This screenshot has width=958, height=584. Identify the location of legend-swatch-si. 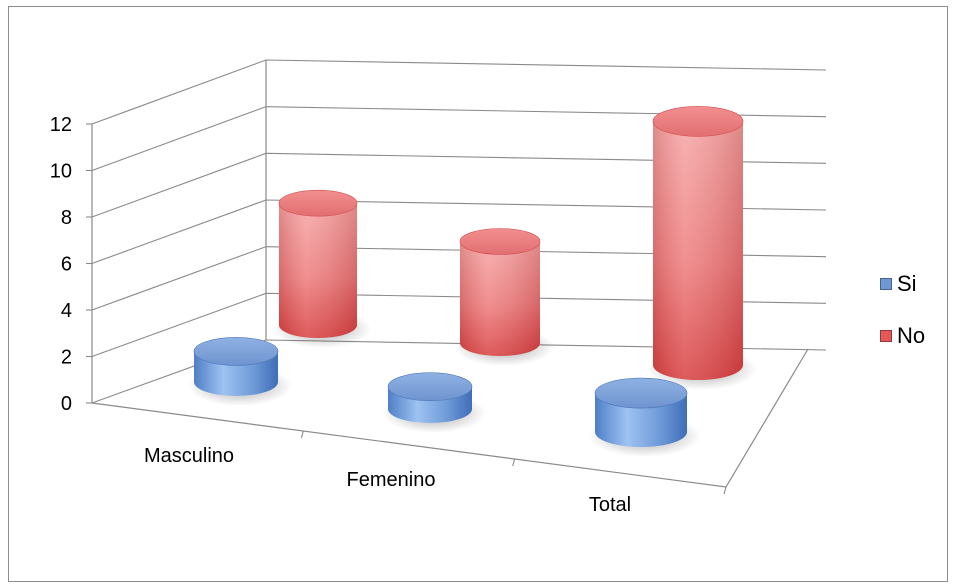
(886, 284).